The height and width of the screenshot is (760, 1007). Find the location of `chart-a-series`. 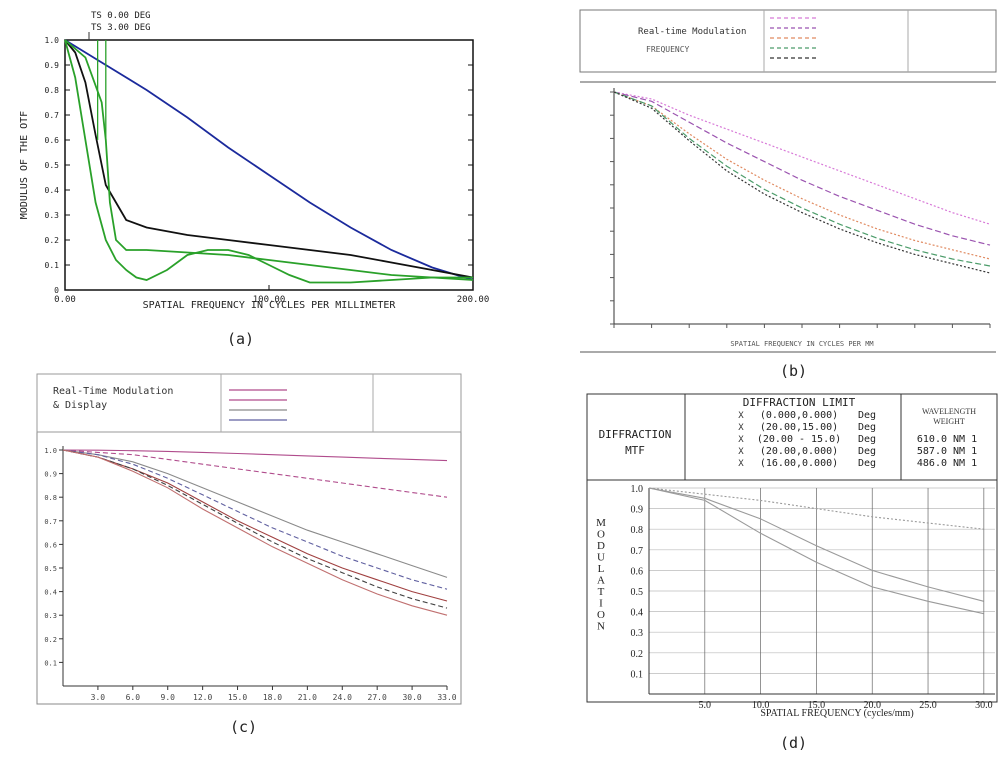

chart-a-series is located at coordinates (269, 161).